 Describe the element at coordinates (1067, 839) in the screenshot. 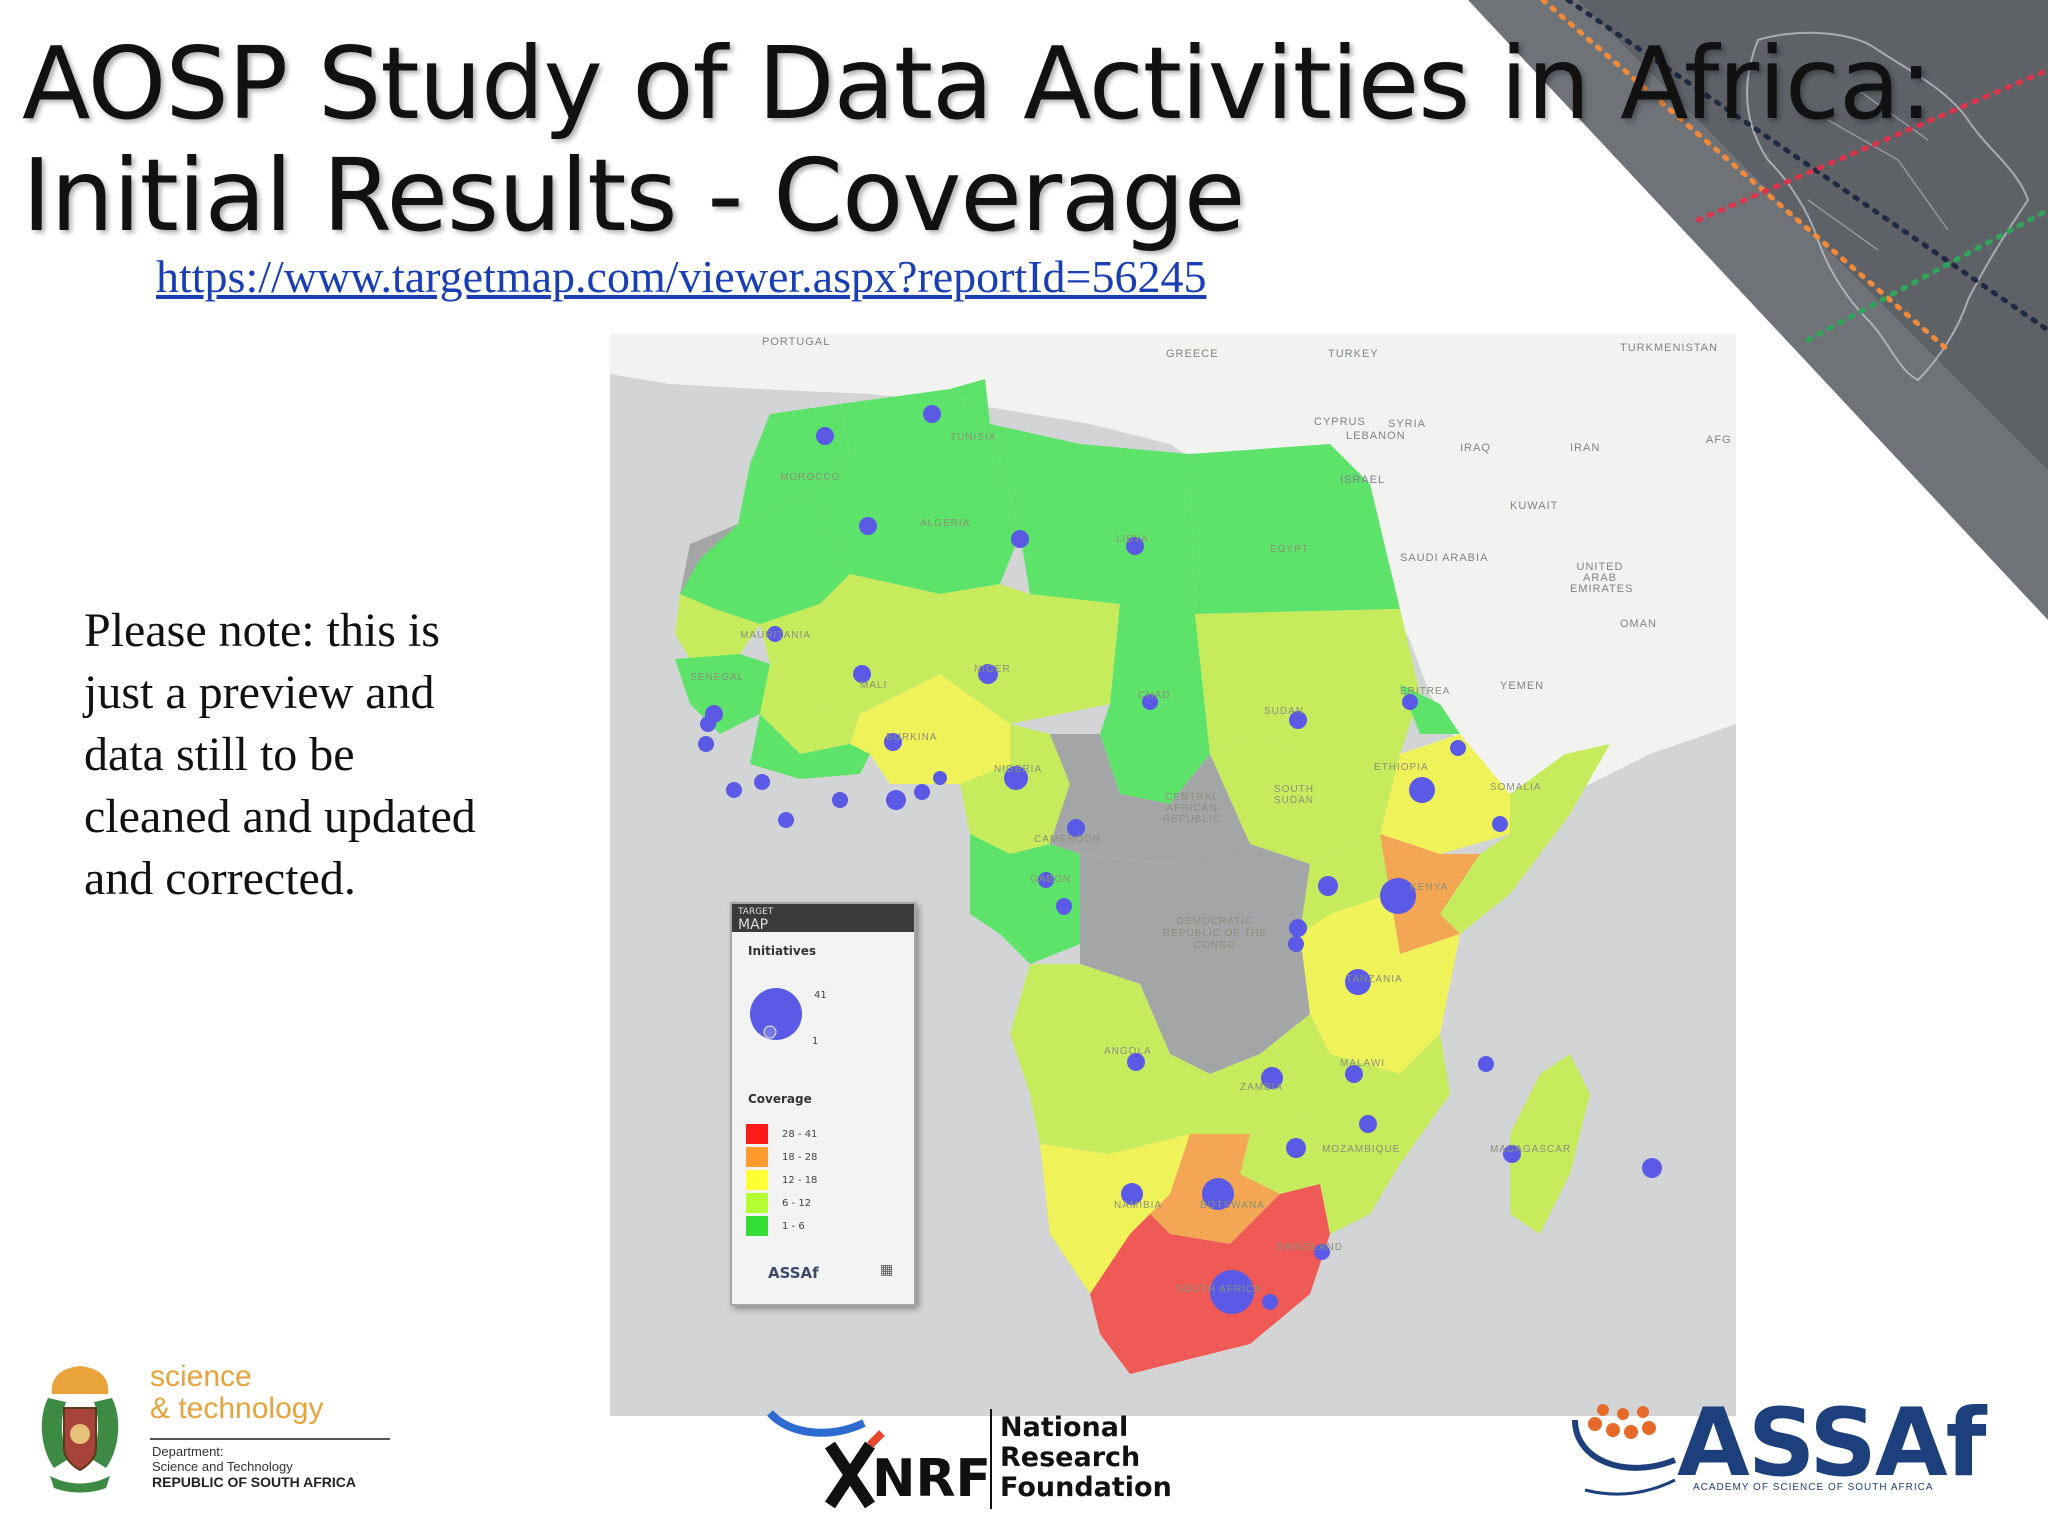

I see `label-cameroon: CAMEROON` at that location.